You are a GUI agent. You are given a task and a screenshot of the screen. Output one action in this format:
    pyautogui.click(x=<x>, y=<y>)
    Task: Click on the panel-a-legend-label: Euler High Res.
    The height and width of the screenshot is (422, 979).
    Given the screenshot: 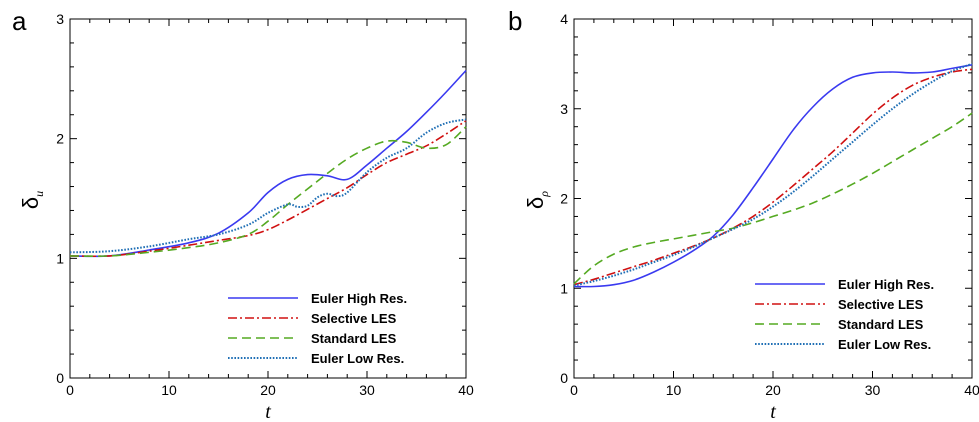 What is the action you would take?
    pyautogui.click(x=359, y=298)
    